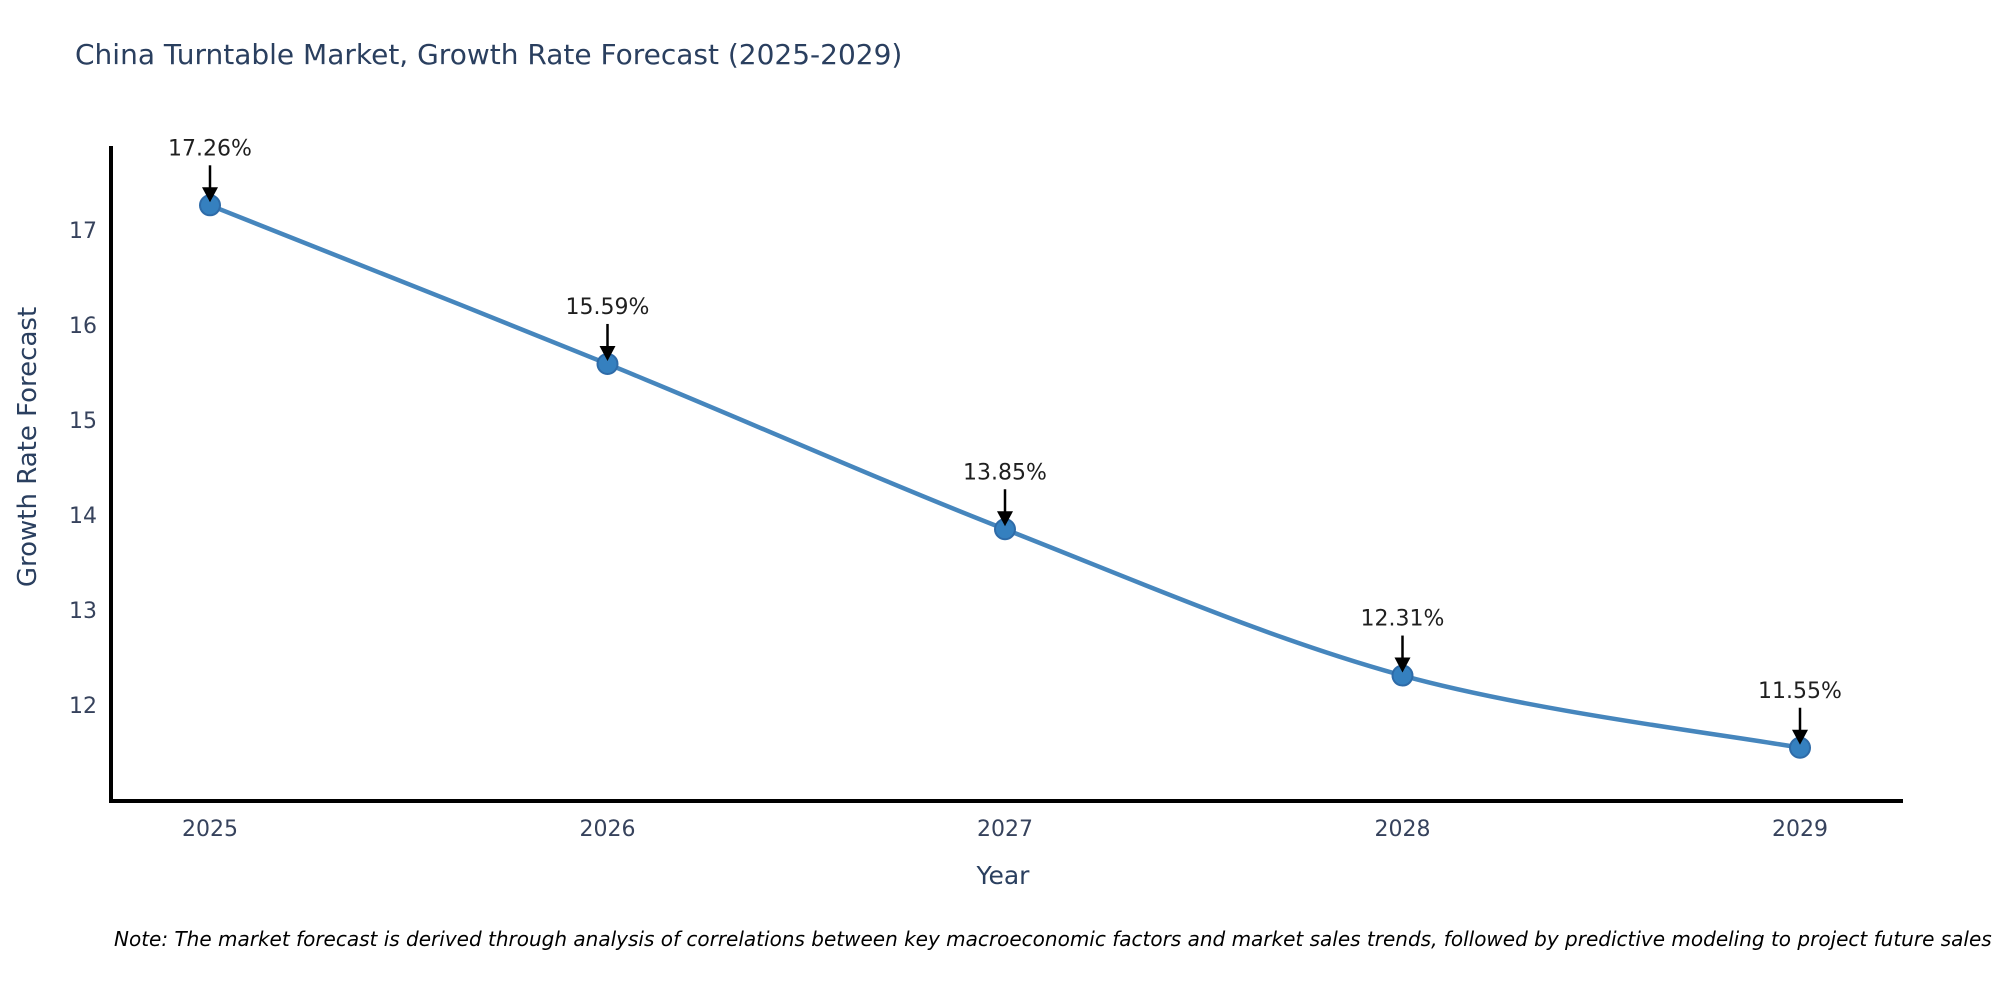  What do you see at coordinates (83, 611) in the screenshot?
I see `y-tick-label: 13` at bounding box center [83, 611].